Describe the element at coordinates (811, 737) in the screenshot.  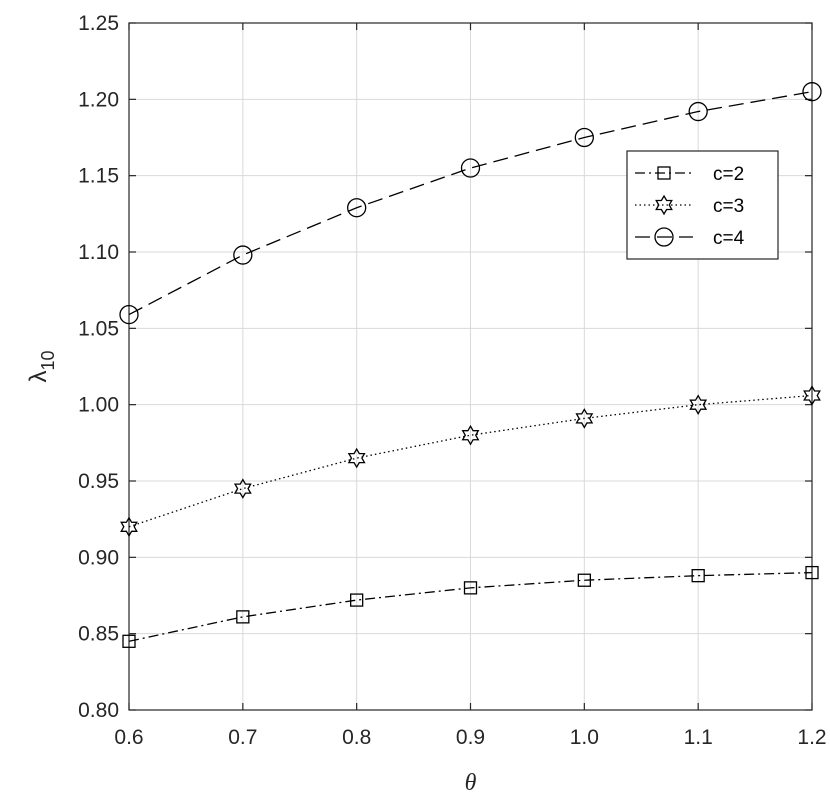
I see `x-tick-label: 1.2` at that location.